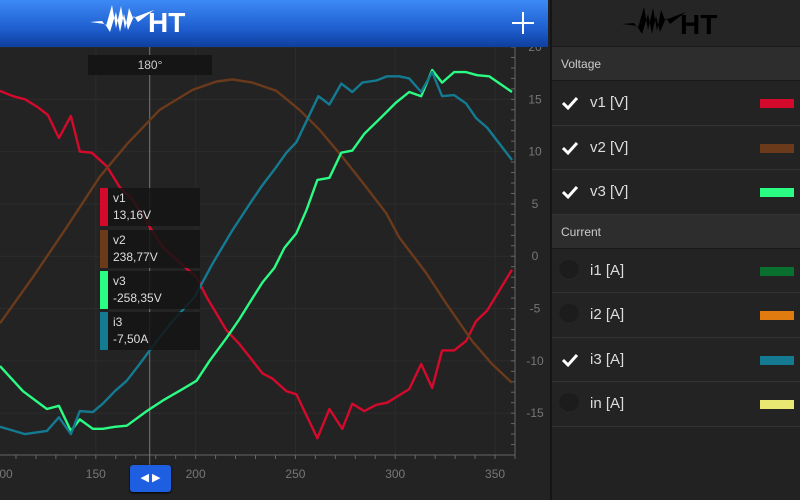 The image size is (800, 500). I want to click on v1-color-bar, so click(104, 207).